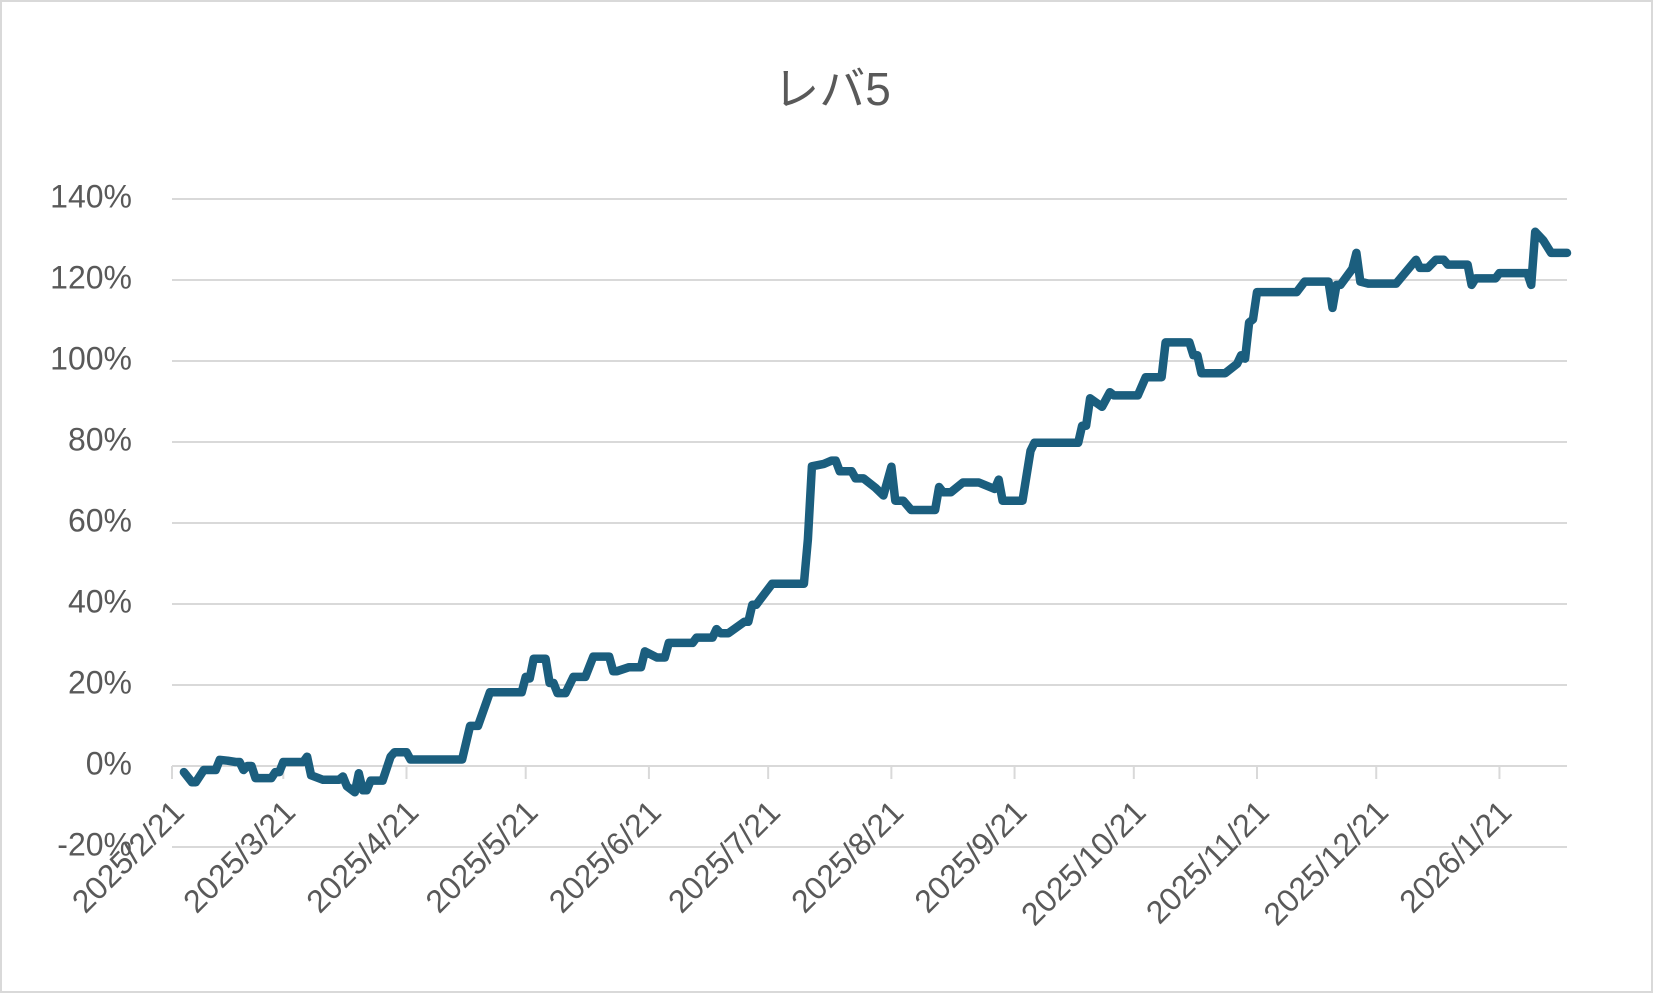  Describe the element at coordinates (91, 358) in the screenshot. I see `y-tick-label: 100%` at that location.